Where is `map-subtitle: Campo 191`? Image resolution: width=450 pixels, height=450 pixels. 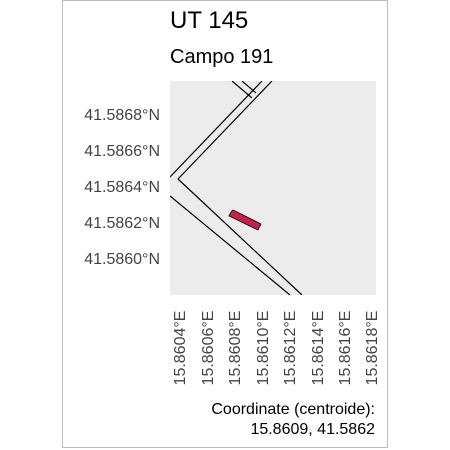 map-subtitle: Campo 191 is located at coordinates (222, 57).